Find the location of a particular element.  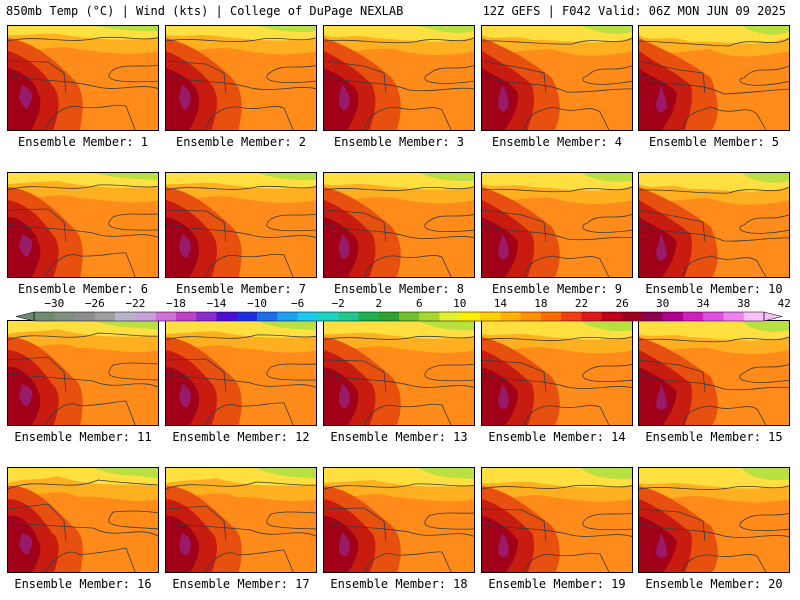

colorbar-tick-label: −6 is located at coordinates (297, 303).